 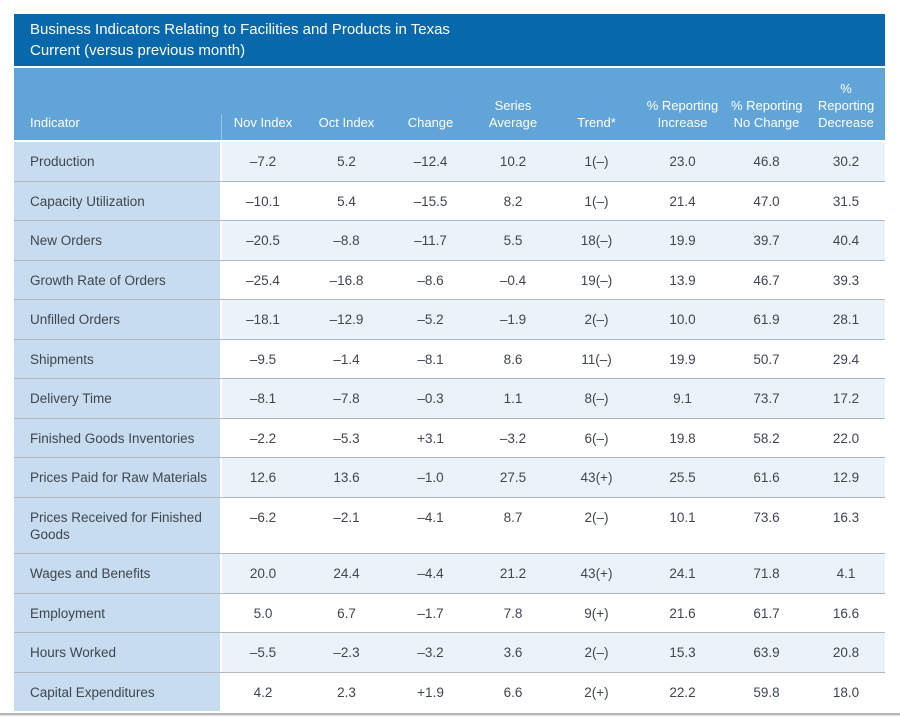 What do you see at coordinates (513, 358) in the screenshot?
I see `value-cell: 8.6` at bounding box center [513, 358].